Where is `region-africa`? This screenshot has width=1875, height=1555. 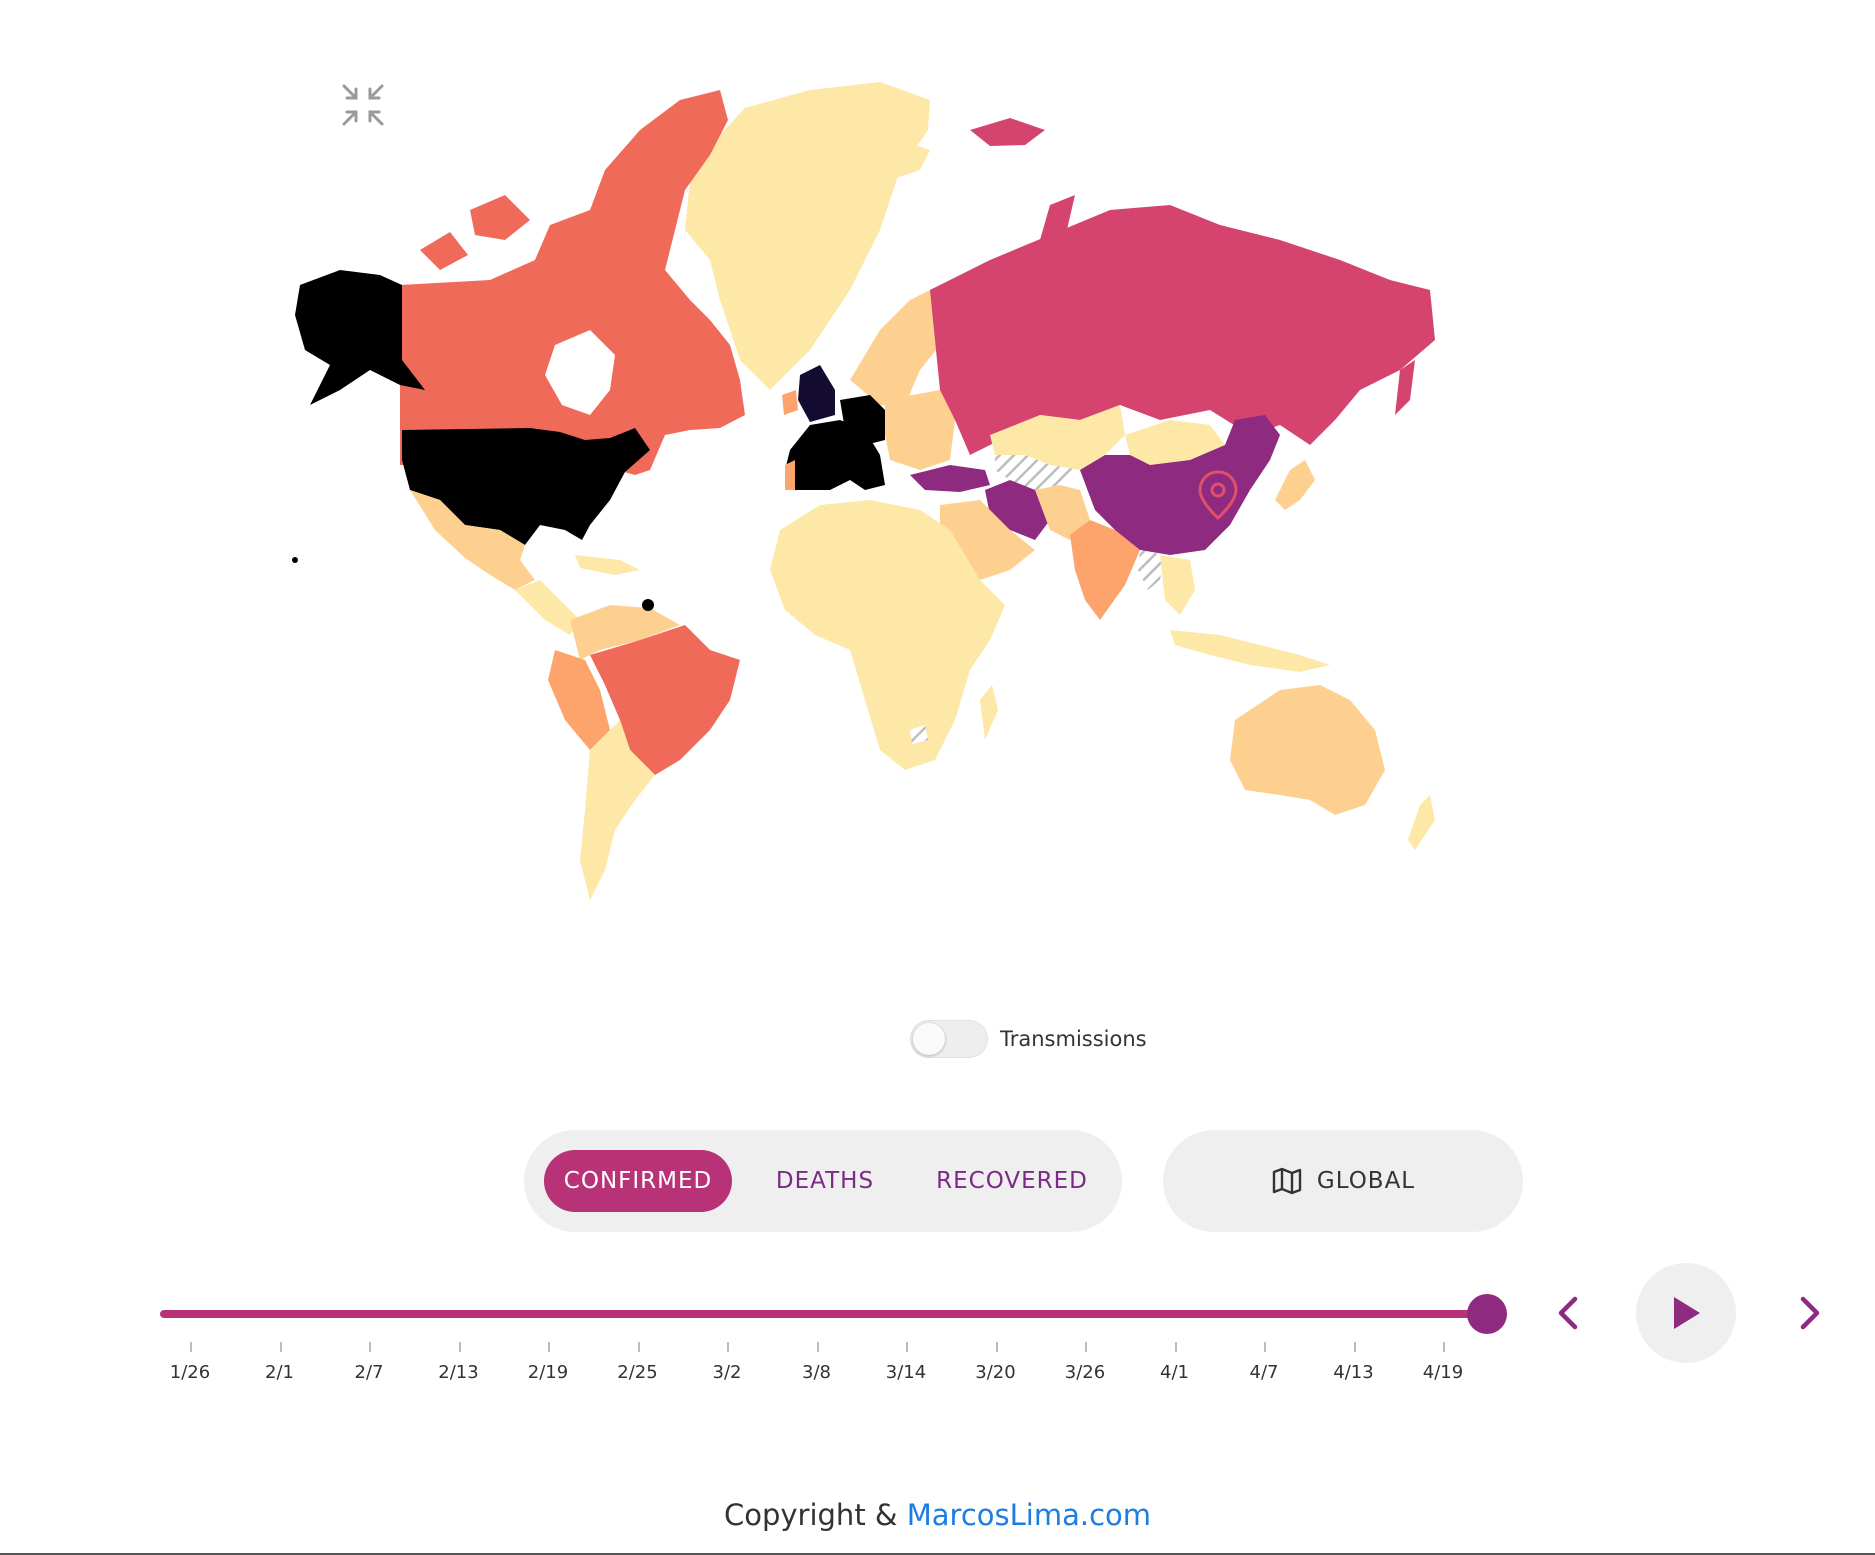 region-africa is located at coordinates (887, 635).